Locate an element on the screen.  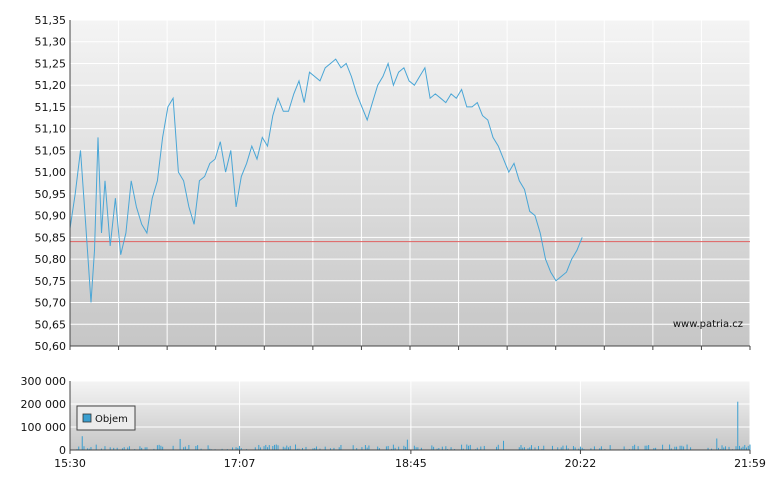
x-tick-label: 20:22 is located at coordinates (581, 463).